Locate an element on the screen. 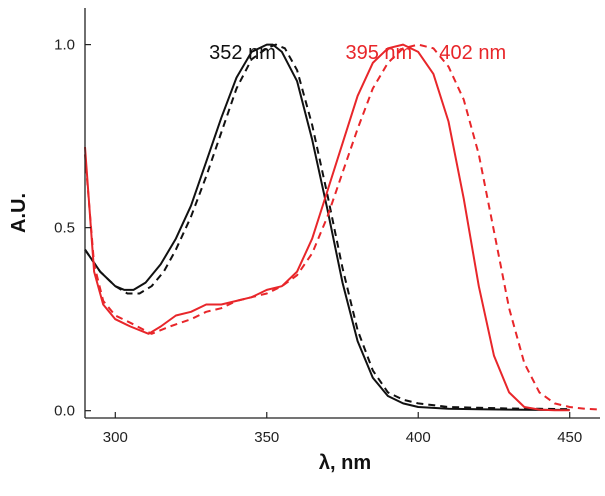 This screenshot has height=496, width=605. peak-annotation: 402 nm is located at coordinates (472, 53).